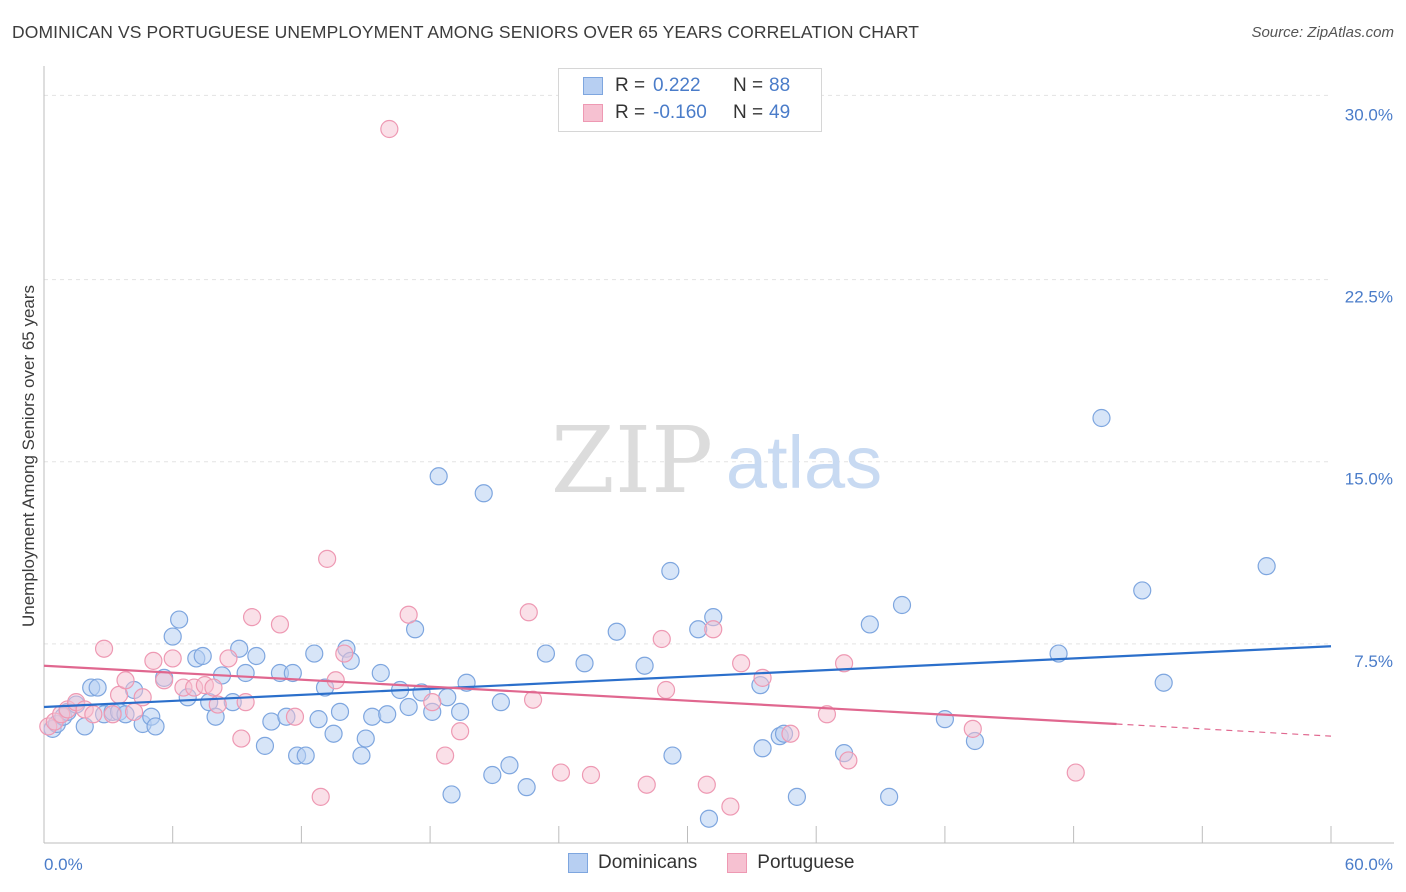 The image size is (1406, 892). Describe the element at coordinates (1322, 32) in the screenshot. I see `source-label: Source: ZipAtlas.com` at that location.